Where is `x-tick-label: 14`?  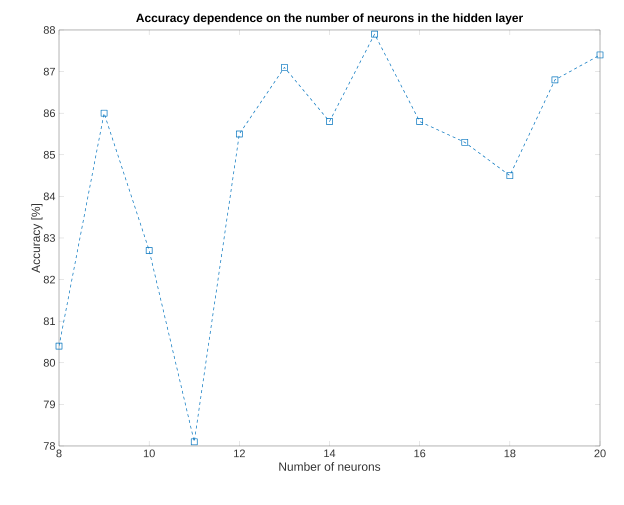 x-tick-label: 14 is located at coordinates (330, 454).